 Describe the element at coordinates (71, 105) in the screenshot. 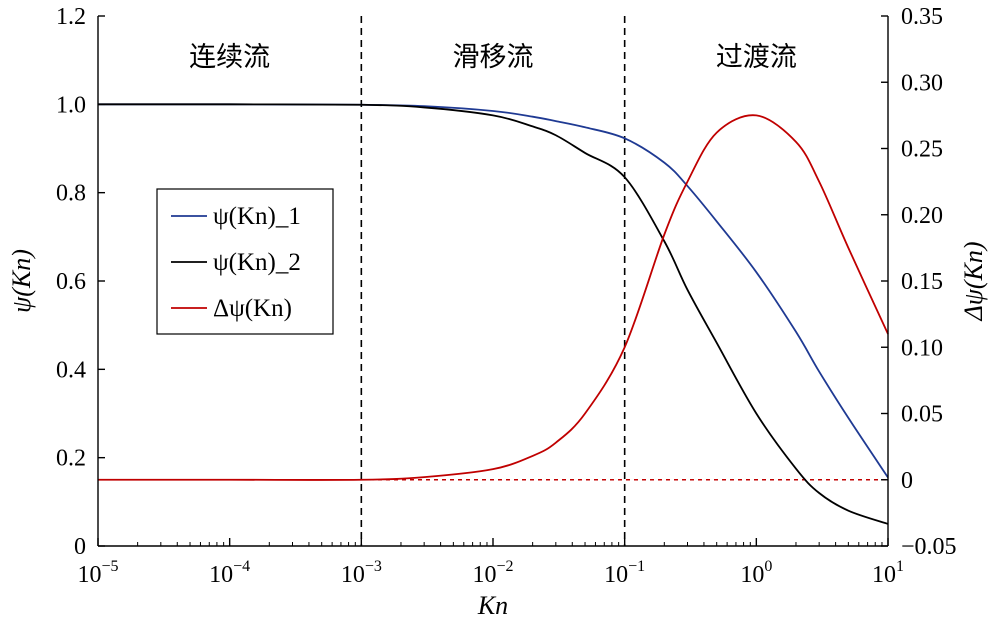

I see `y-tick-label-5: 1.0` at that location.